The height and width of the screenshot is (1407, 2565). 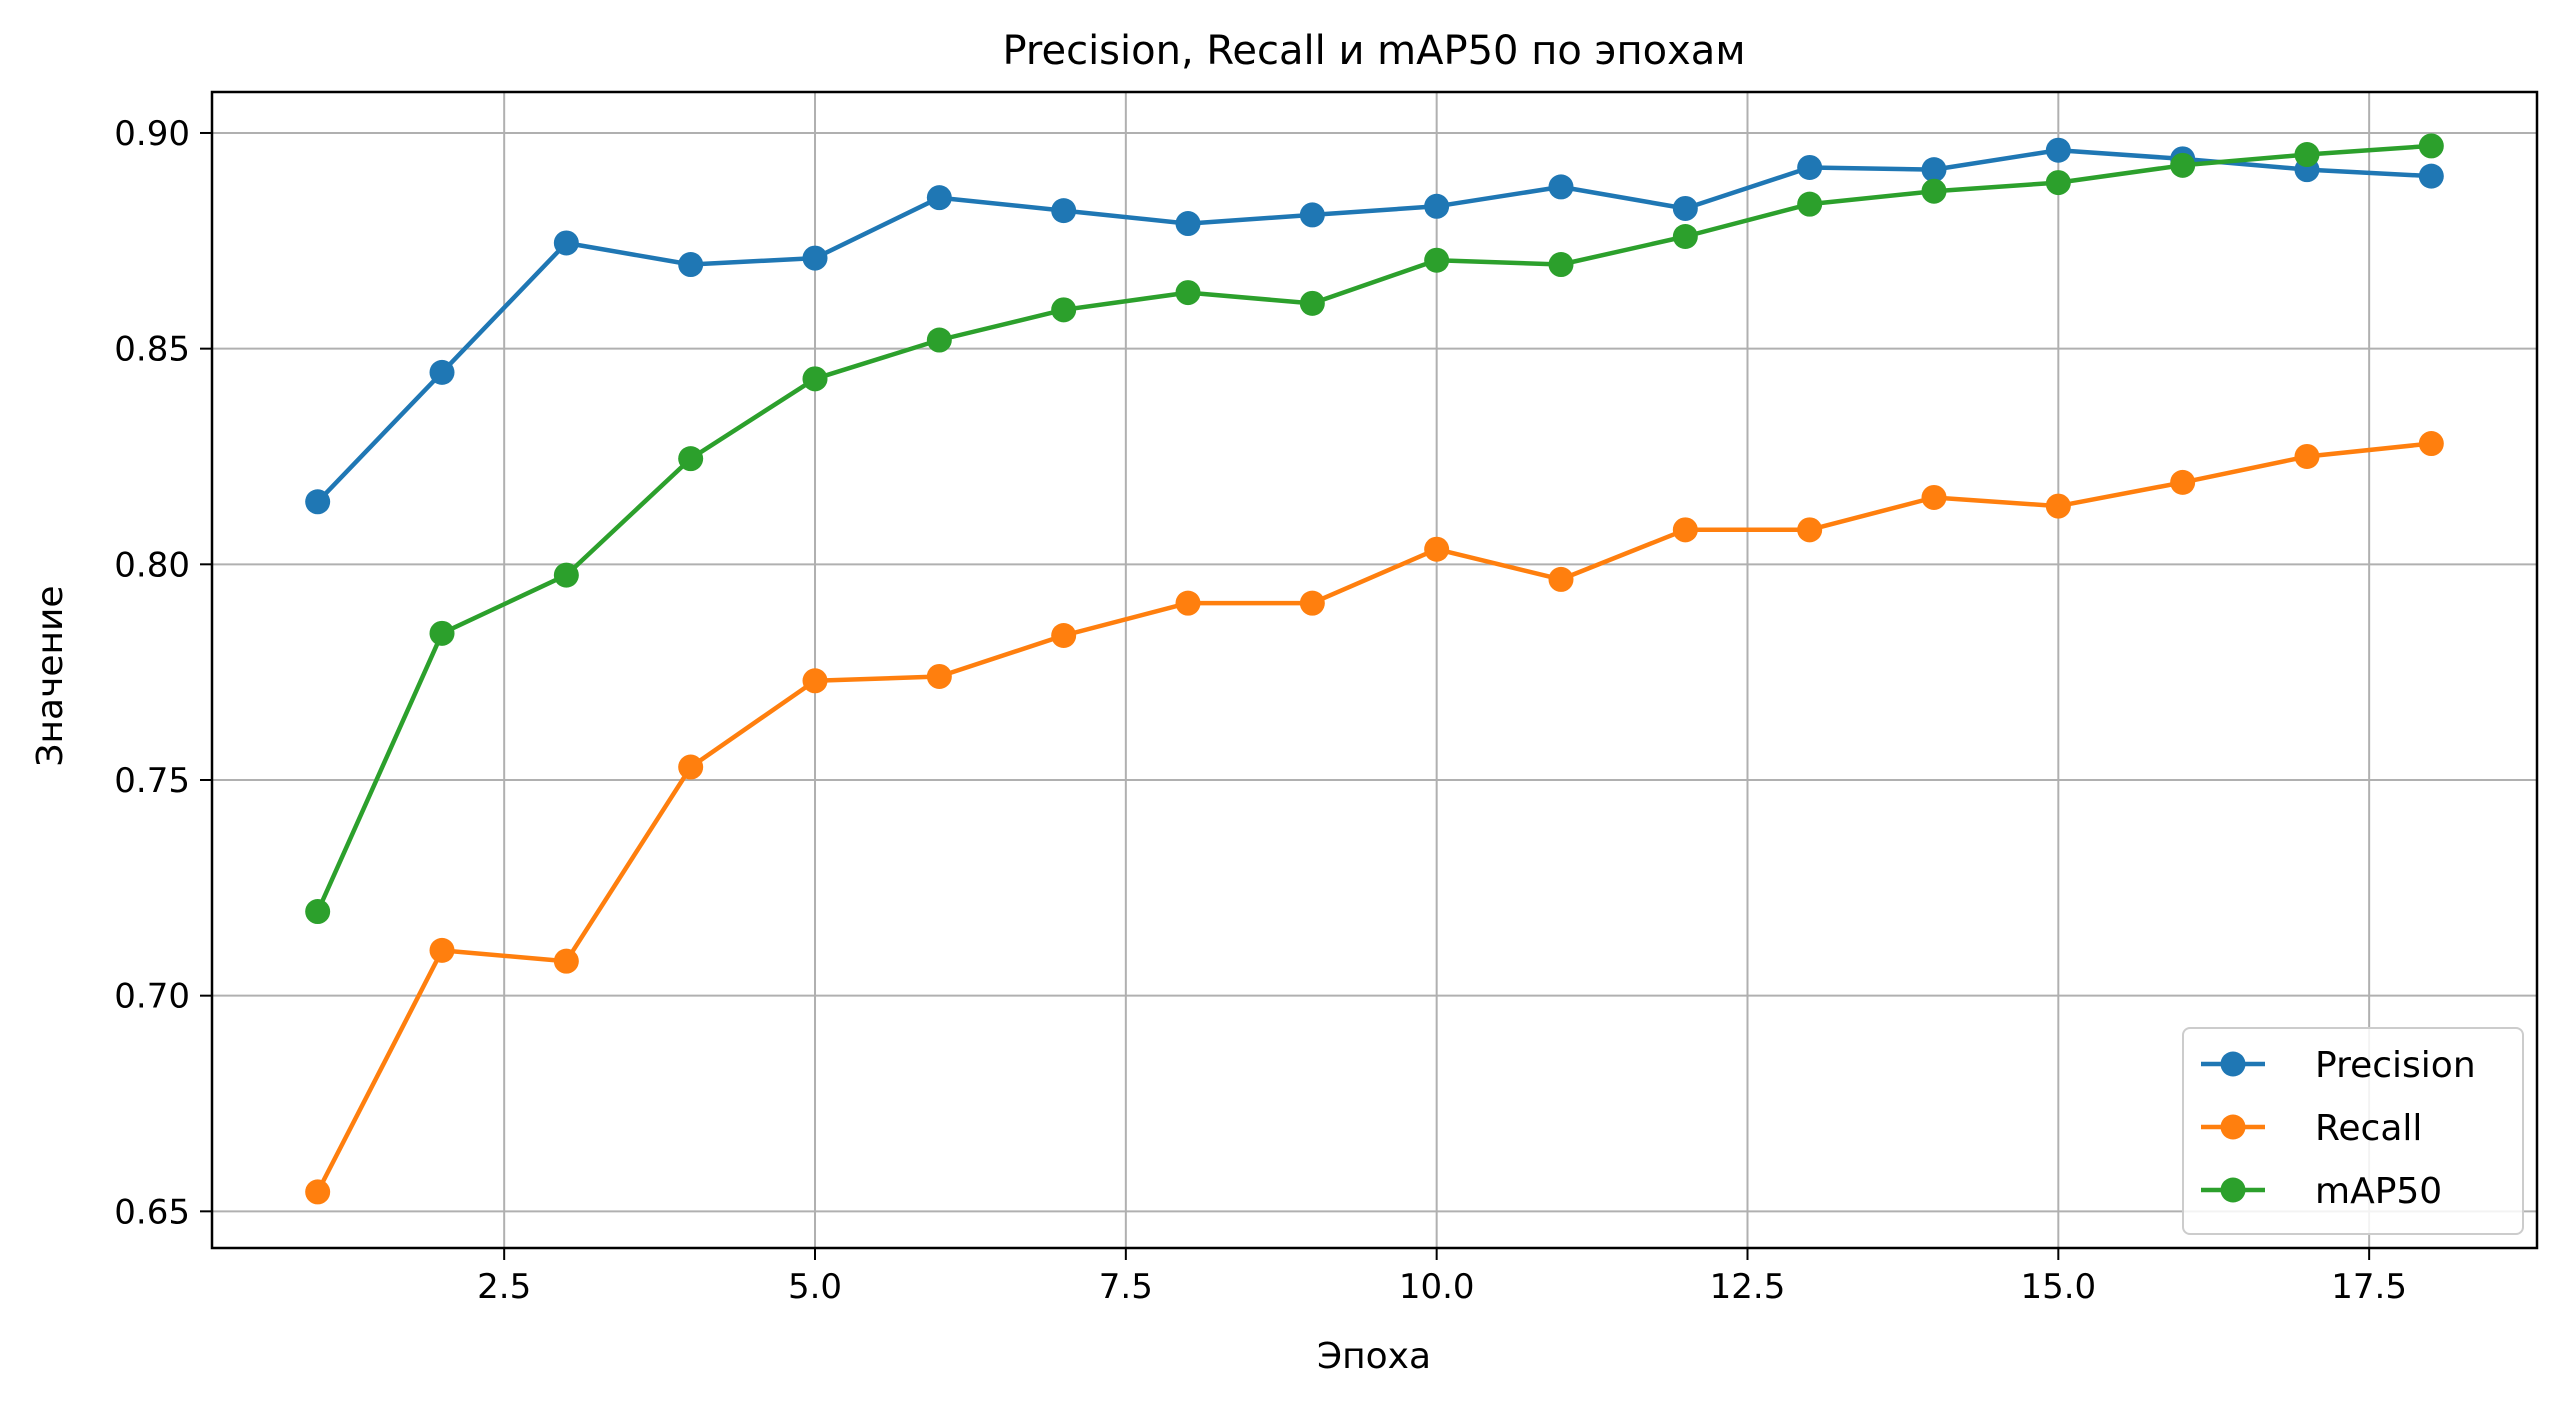 I want to click on x-tick-label: 17.5, so click(x=2369, y=1287).